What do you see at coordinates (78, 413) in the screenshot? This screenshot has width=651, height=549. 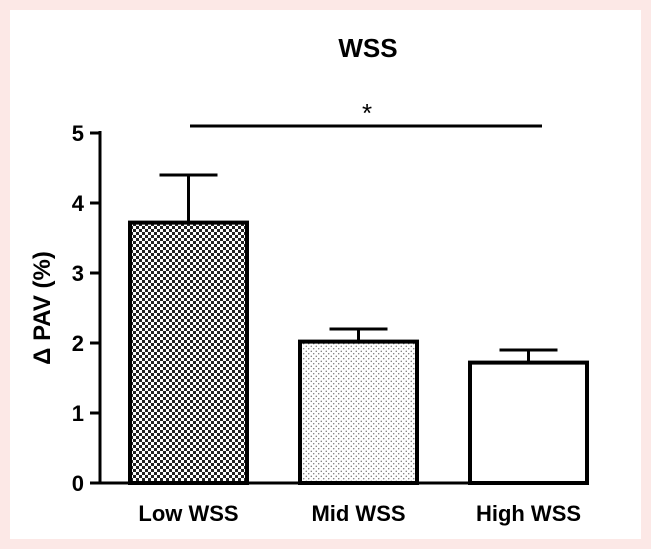 I see `y-tick-label: 1` at bounding box center [78, 413].